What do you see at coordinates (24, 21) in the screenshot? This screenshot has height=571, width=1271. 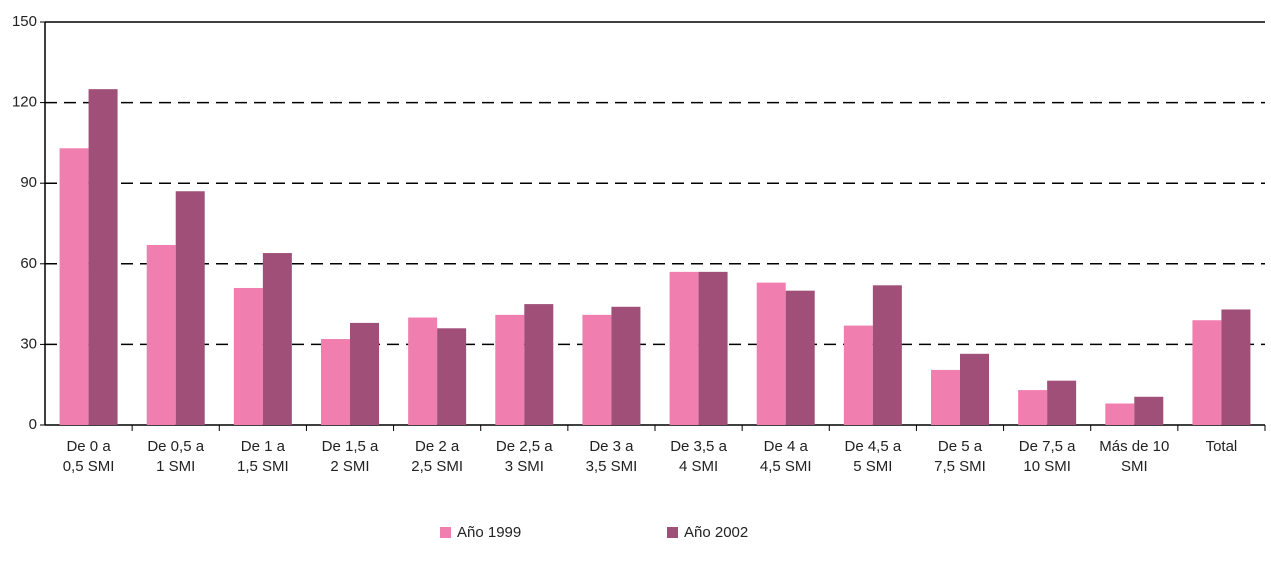 I see `y-tick-label: 150` at bounding box center [24, 21].